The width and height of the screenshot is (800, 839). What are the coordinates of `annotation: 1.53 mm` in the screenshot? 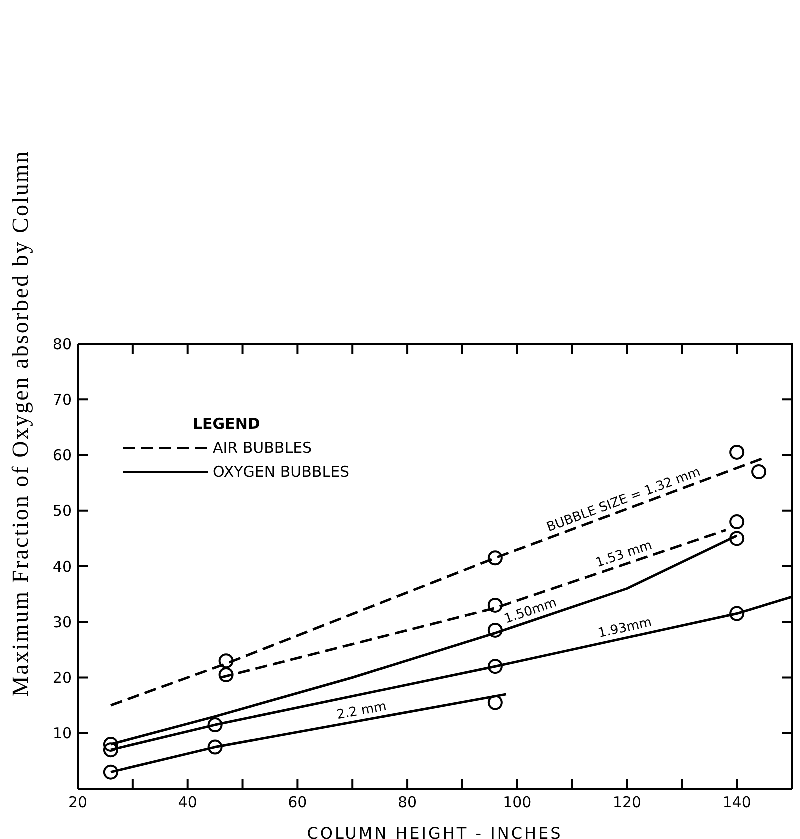 It's located at (624, 555).